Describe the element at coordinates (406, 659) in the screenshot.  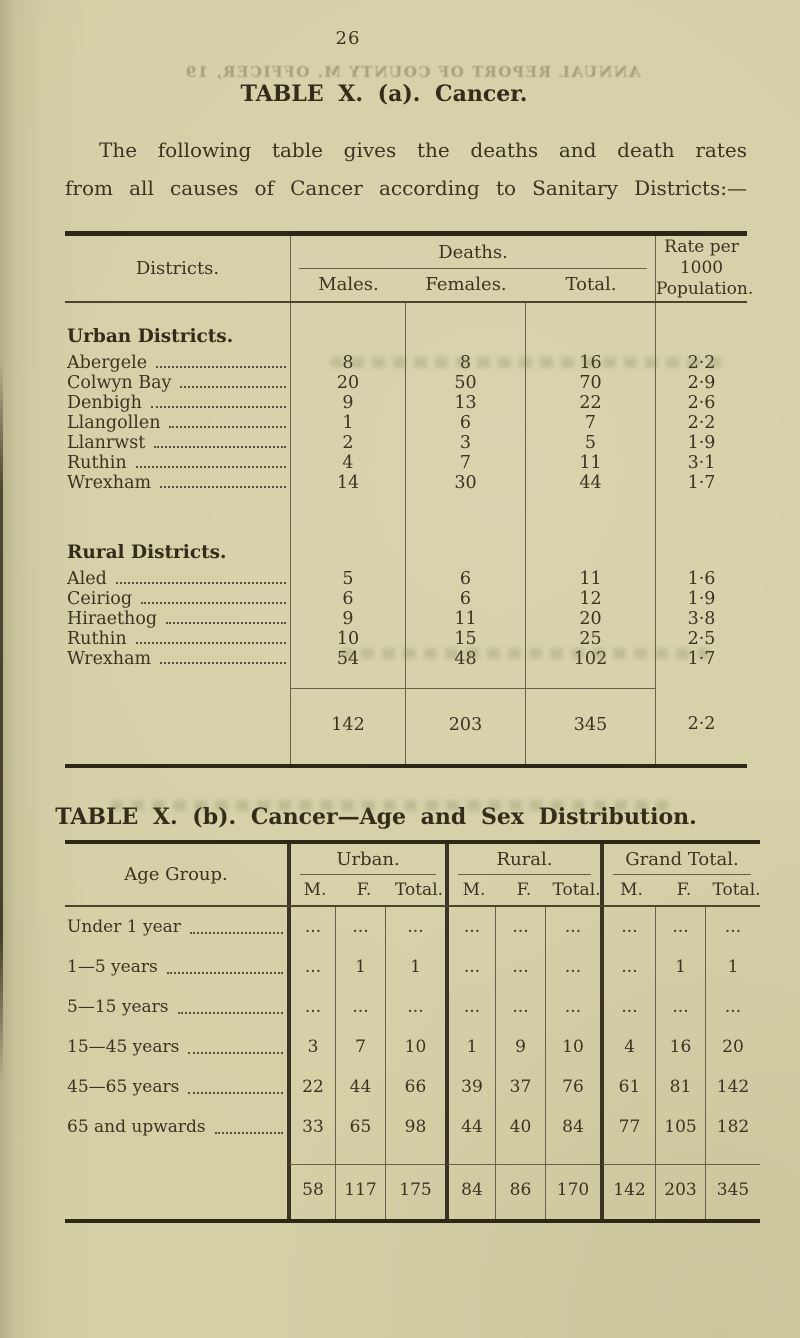
I see `district-row-wrexham-rural: Wrexham 54 48 102 1·7` at that location.